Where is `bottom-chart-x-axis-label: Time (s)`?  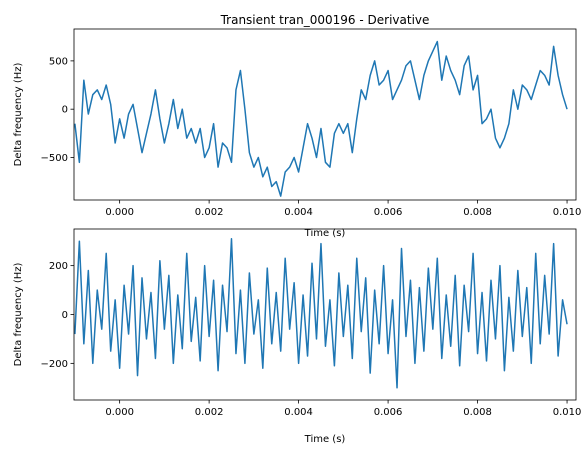 bottom-chart-x-axis-label: Time (s) is located at coordinates (325, 439).